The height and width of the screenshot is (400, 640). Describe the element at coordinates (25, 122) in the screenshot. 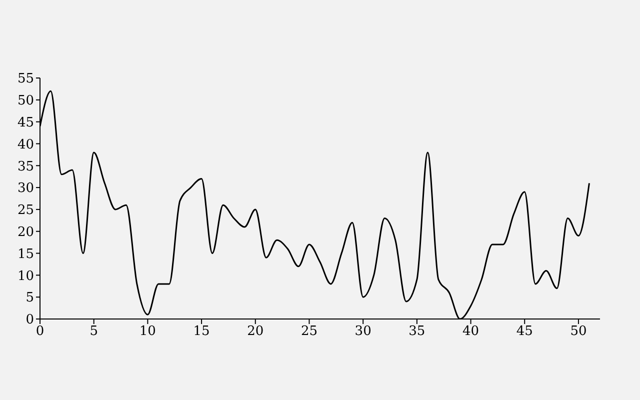

I see `y-tick-label: 45` at that location.